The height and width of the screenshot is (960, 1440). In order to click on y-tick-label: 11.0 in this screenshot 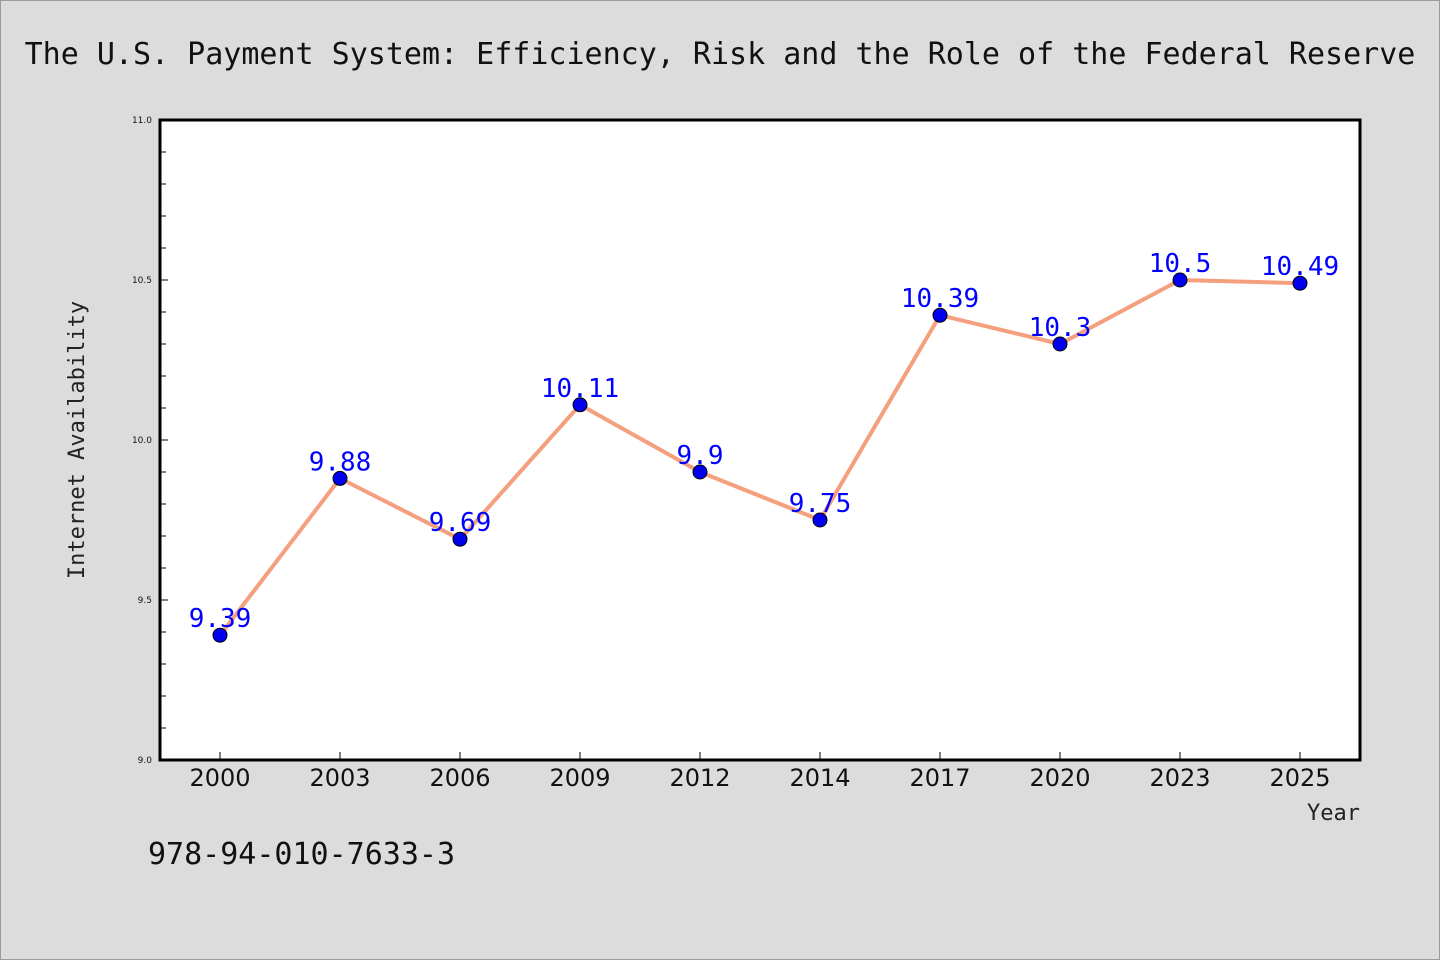, I will do `click(142, 121)`.